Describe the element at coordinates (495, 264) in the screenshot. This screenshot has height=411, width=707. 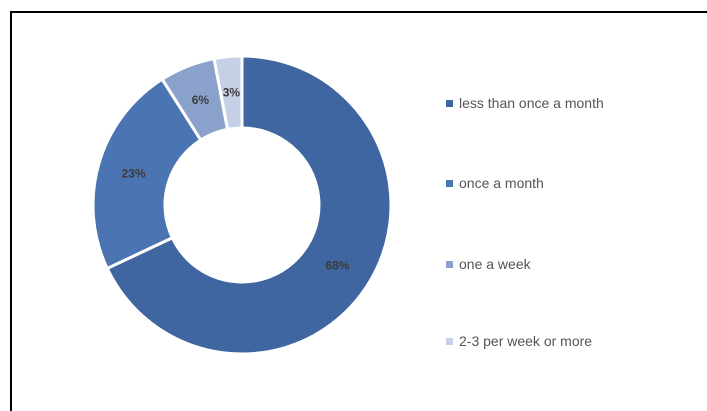
I see `legend-label: one a week` at that location.